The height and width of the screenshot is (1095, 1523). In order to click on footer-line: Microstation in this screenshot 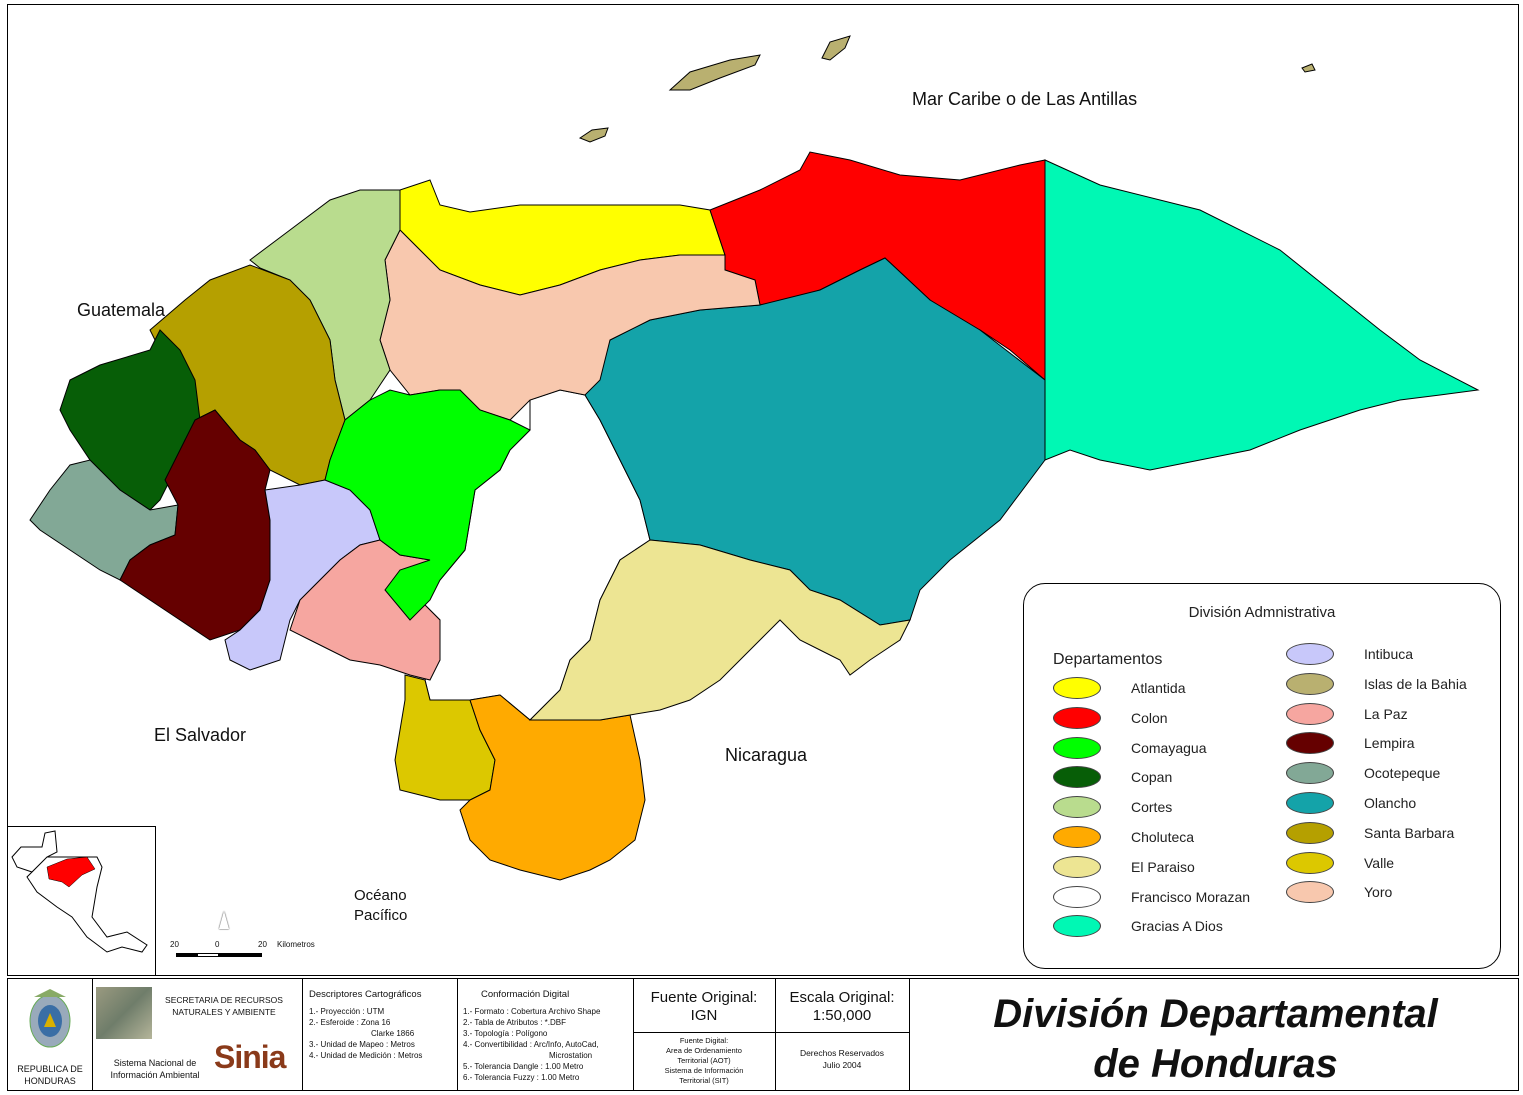, I will do `click(571, 1055)`.